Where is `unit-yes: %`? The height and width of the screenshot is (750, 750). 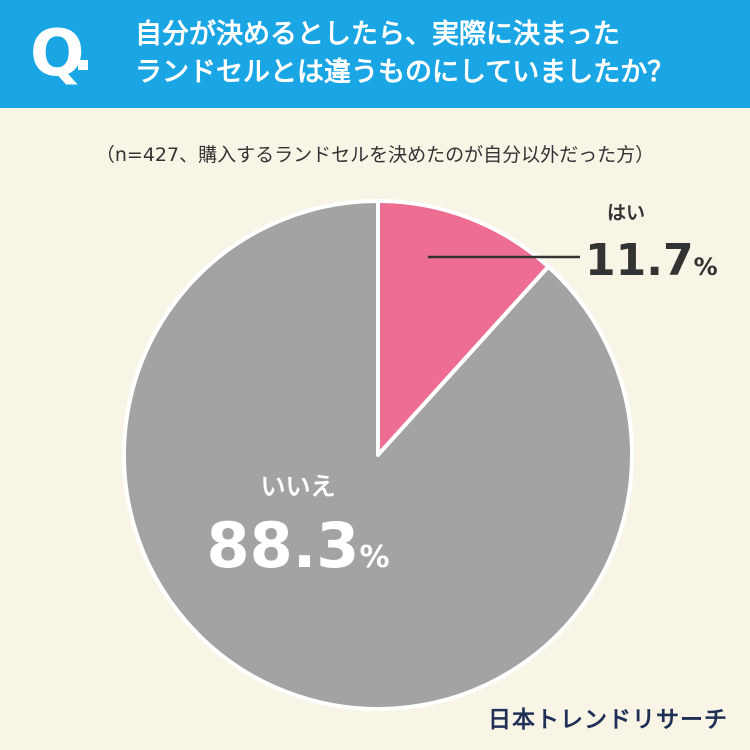
unit-yes: % is located at coordinates (706, 267).